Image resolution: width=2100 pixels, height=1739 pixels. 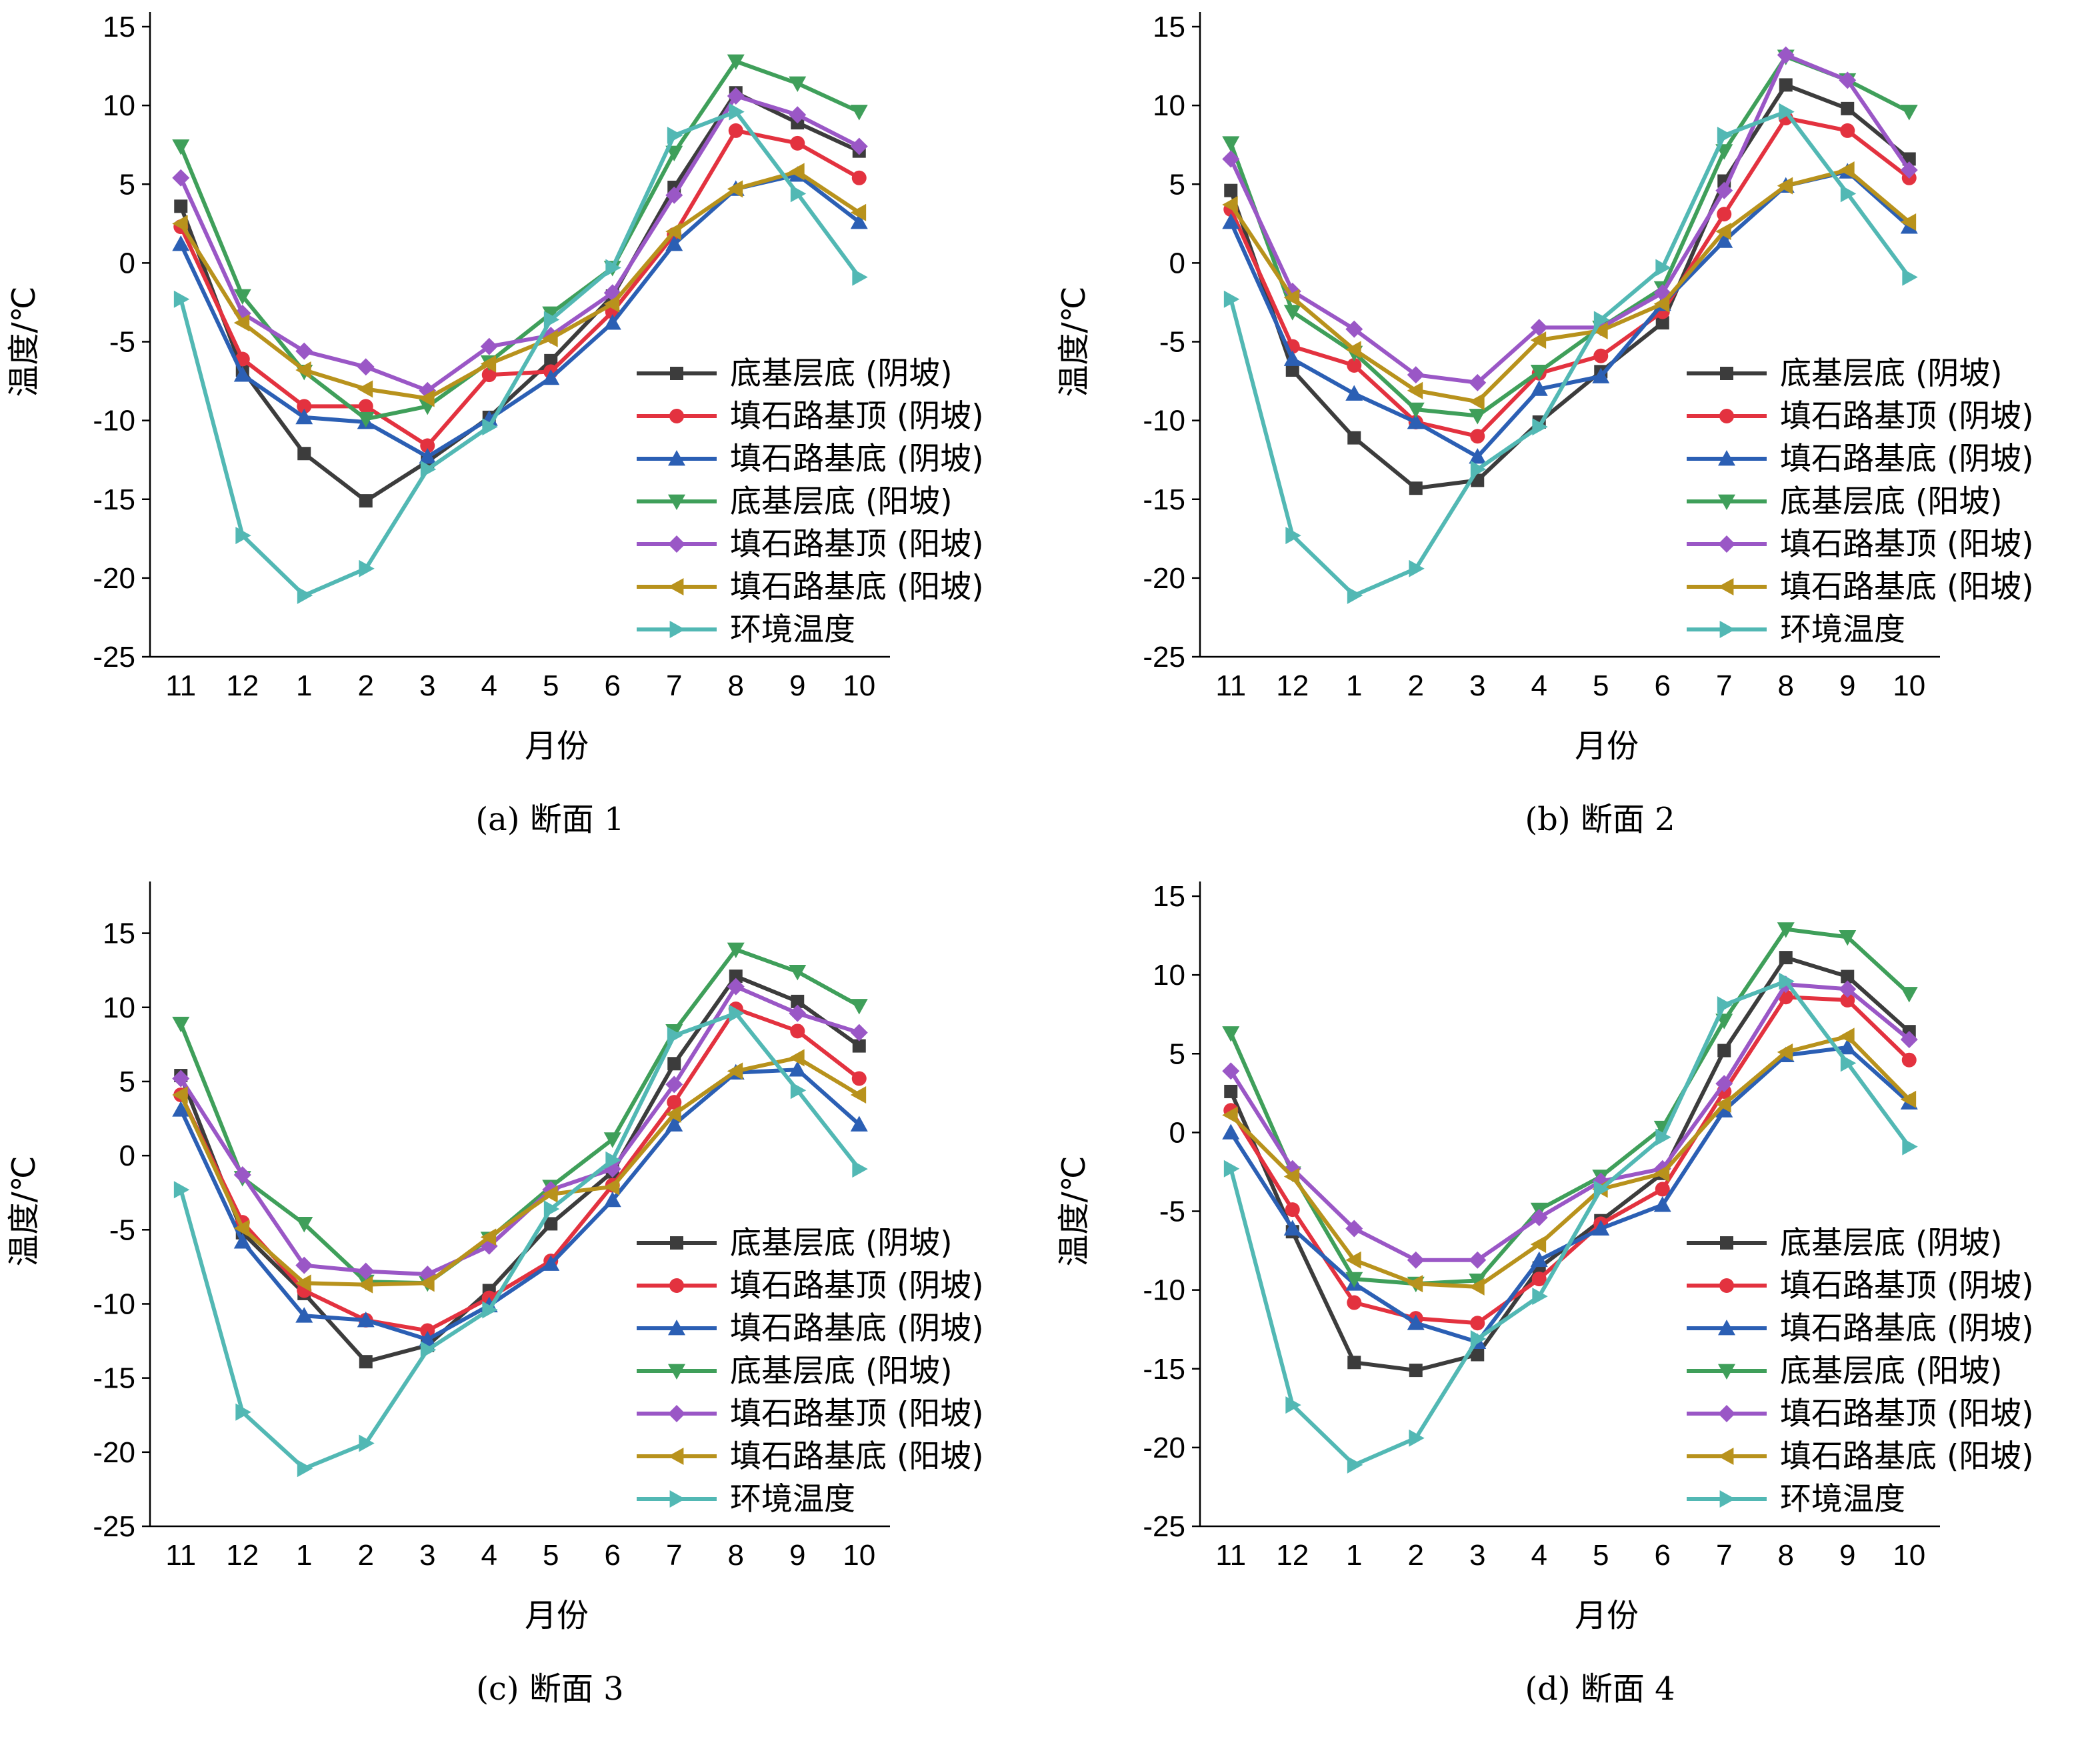 I want to click on x-tick-label: 8, so click(x=1786, y=685).